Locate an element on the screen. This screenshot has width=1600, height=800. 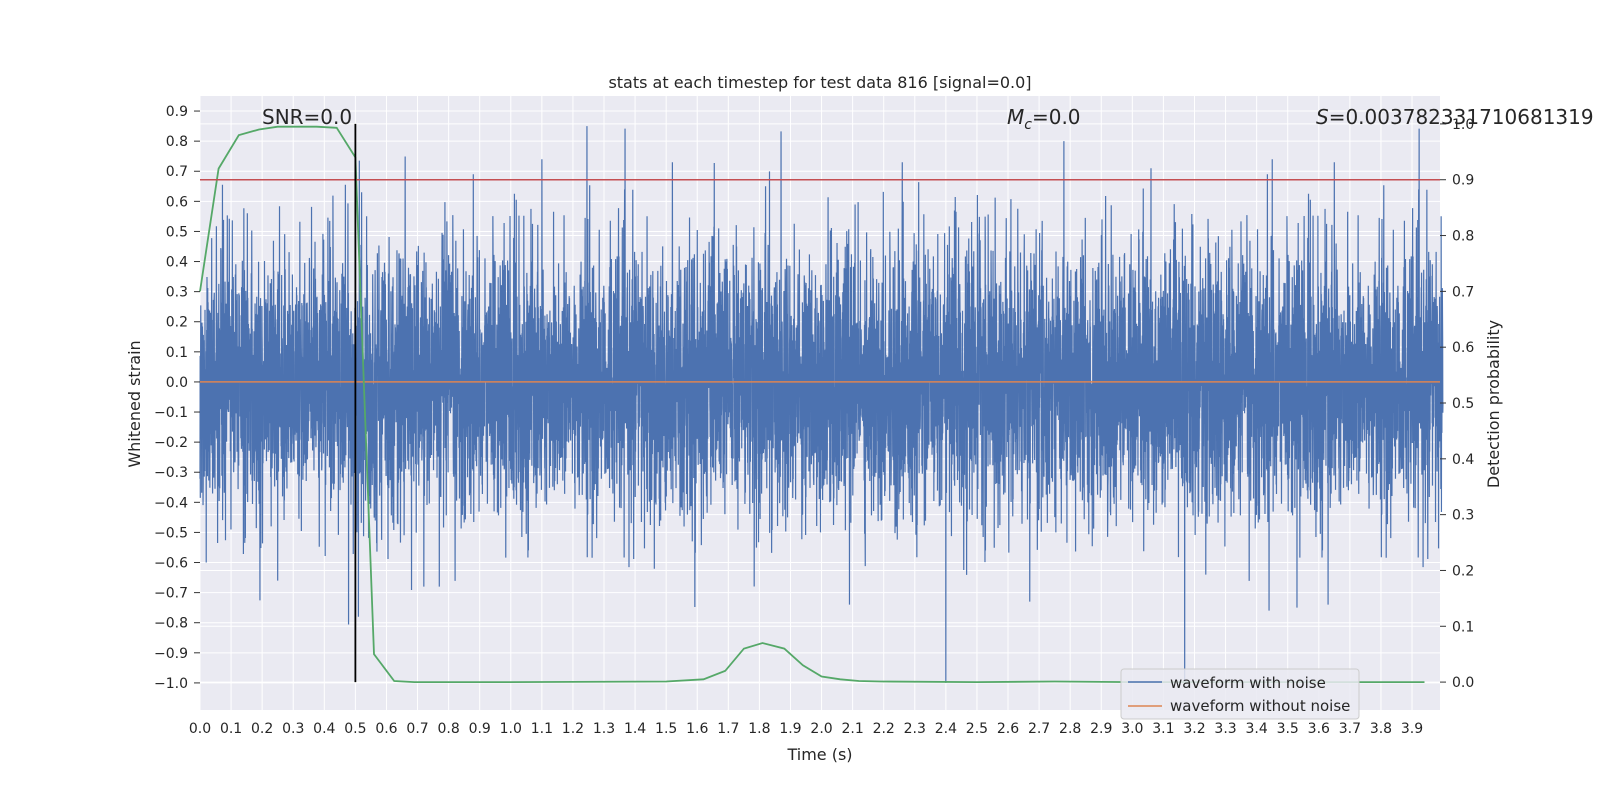
y2-tick-label: 0.3 is located at coordinates (1463, 516).